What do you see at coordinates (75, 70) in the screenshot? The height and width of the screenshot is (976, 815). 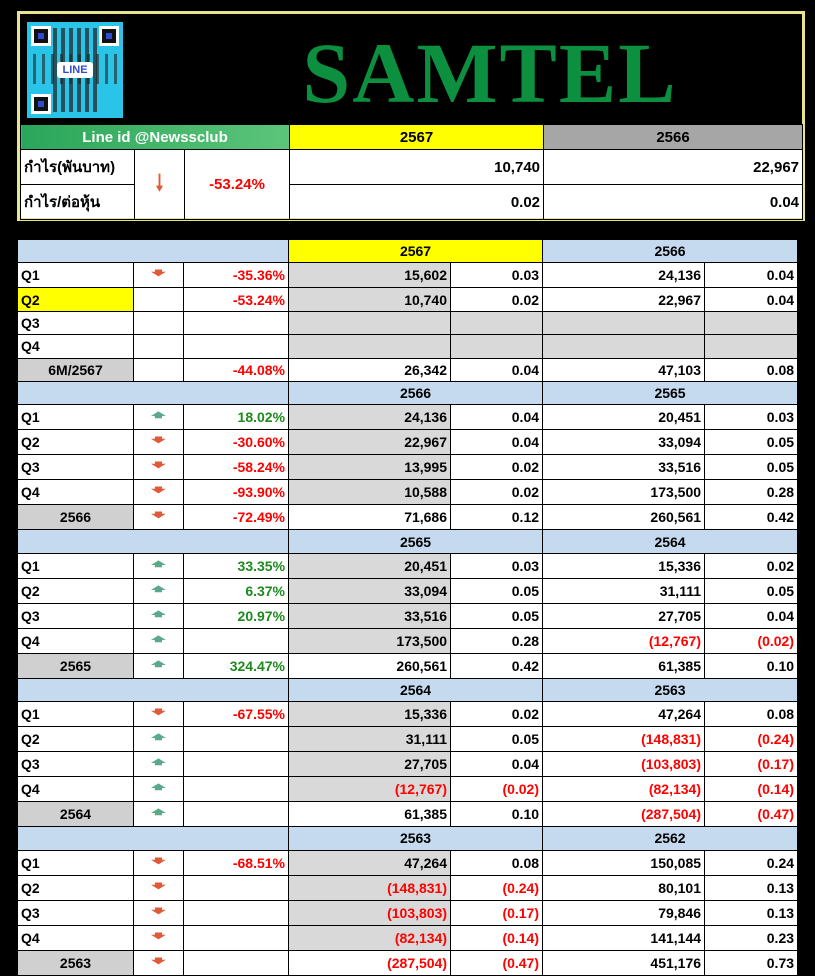 I see `qr-code-icon: LINE` at bounding box center [75, 70].